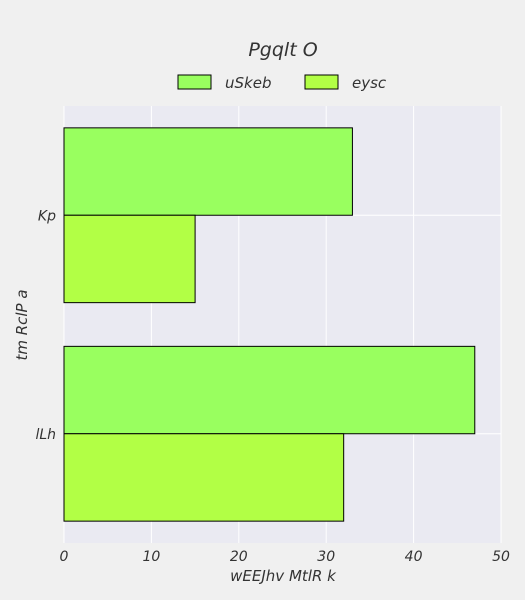 This screenshot has height=600, width=525. Describe the element at coordinates (45, 325) in the screenshot. I see `y-tick-labels: Kp lLh` at that location.